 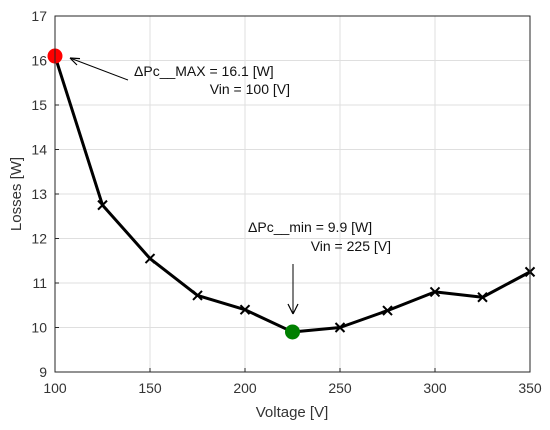 What do you see at coordinates (55, 388) in the screenshot?
I see `x-tick-label: 100` at bounding box center [55, 388].